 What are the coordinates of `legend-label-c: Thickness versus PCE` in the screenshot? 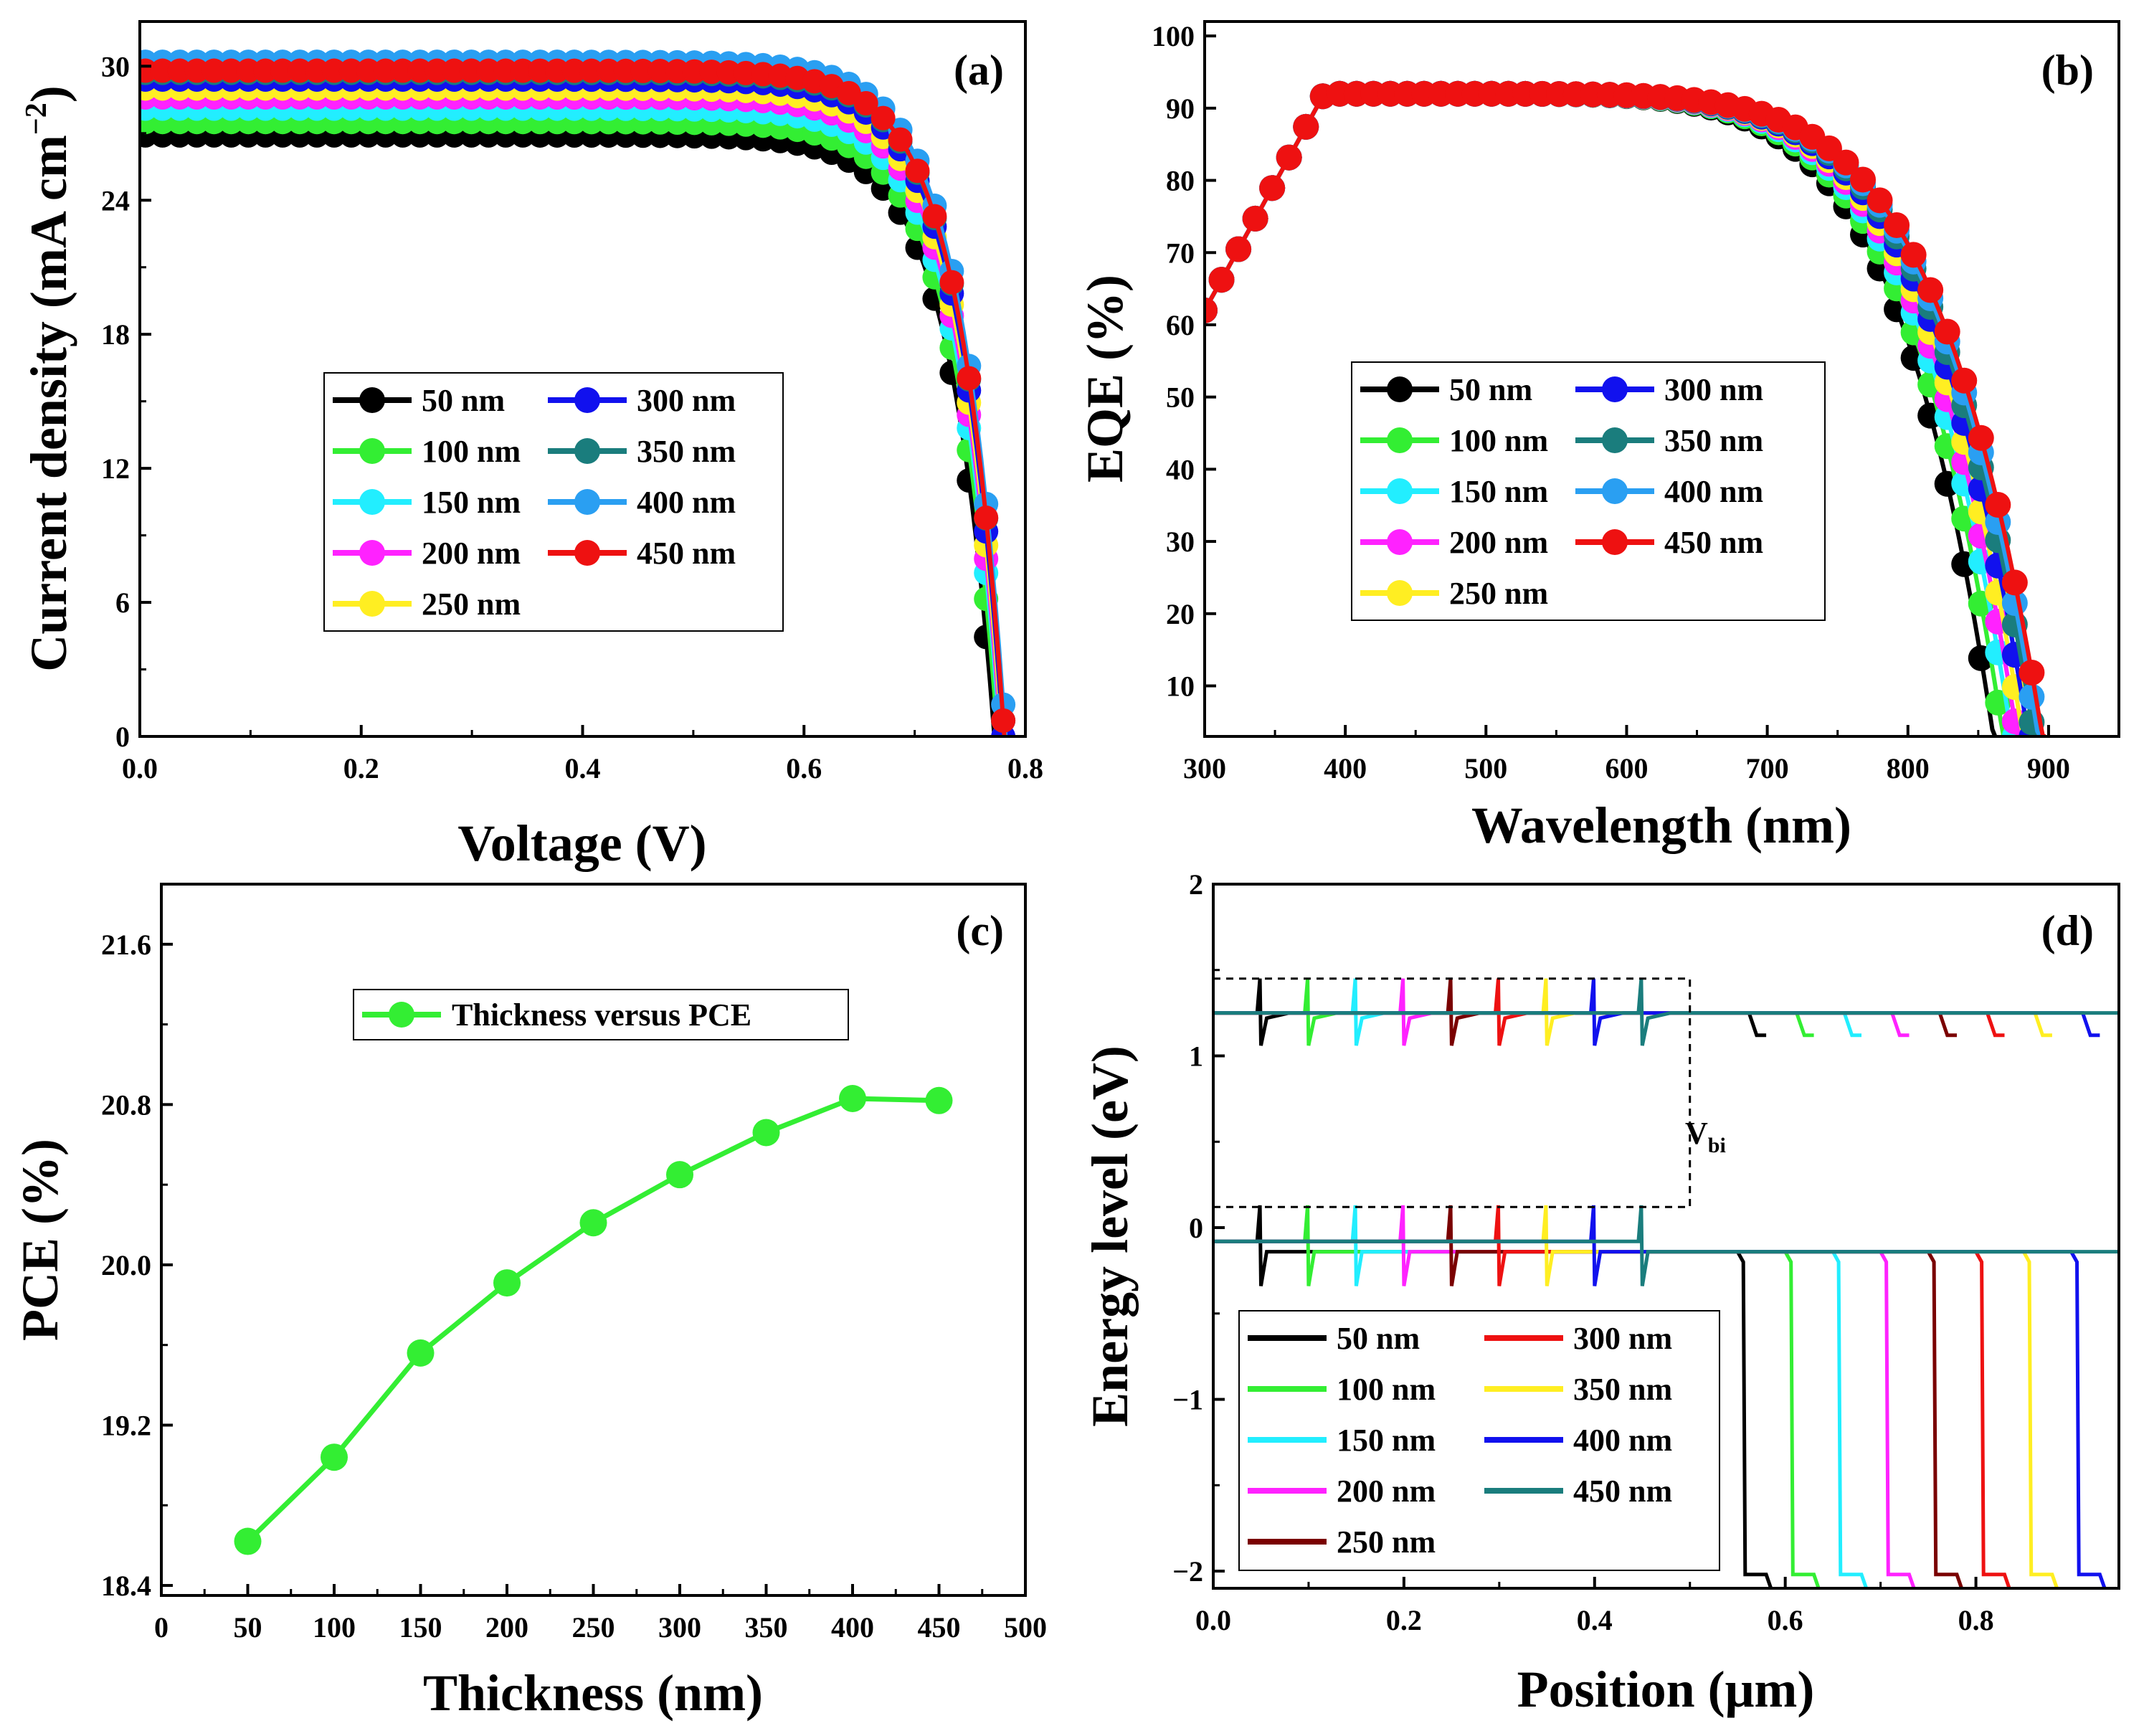 It's located at (601, 1015).